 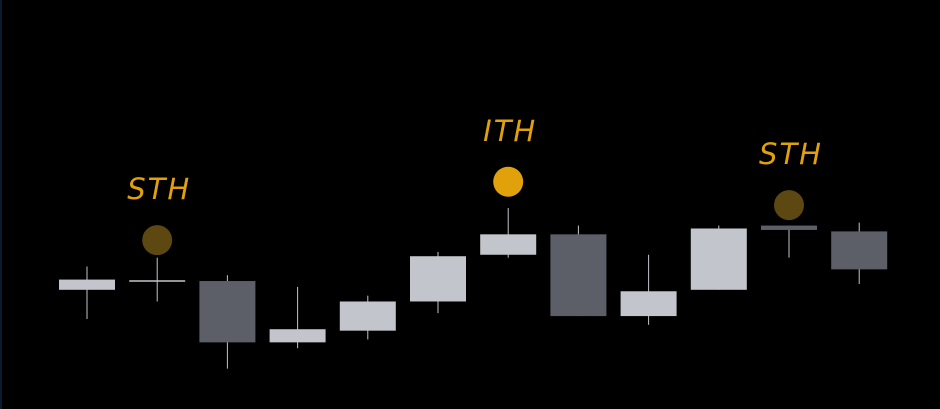 What do you see at coordinates (1, 204) in the screenshot?
I see `left-edge-line` at bounding box center [1, 204].